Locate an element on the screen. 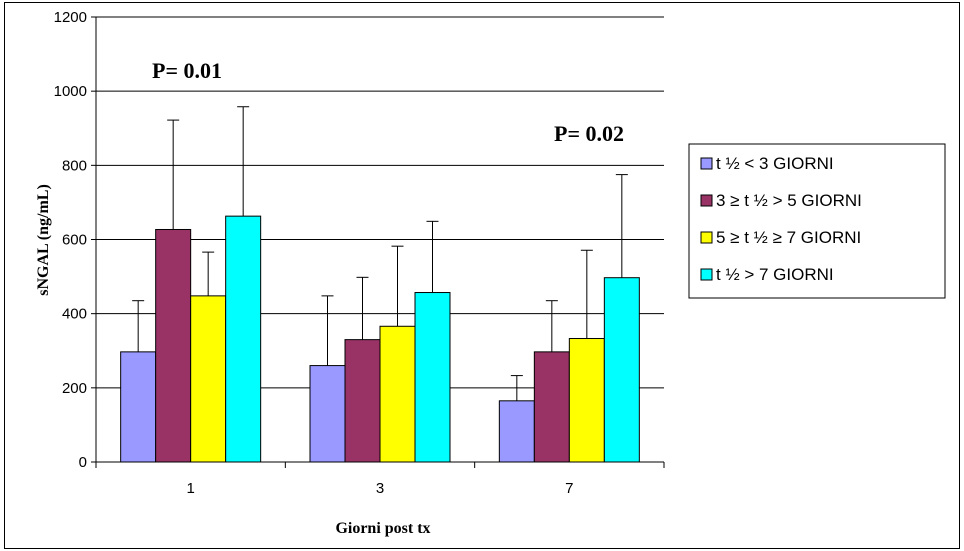 The image size is (964, 551). y-tick-label: 400 is located at coordinates (74, 314).